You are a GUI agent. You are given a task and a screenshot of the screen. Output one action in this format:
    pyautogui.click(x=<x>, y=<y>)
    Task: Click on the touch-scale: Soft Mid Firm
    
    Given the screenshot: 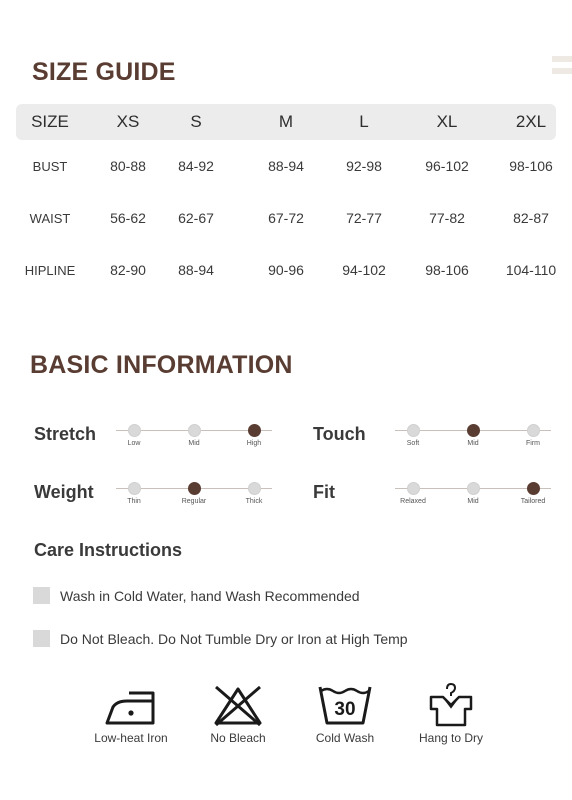 What is the action you would take?
    pyautogui.click(x=473, y=439)
    